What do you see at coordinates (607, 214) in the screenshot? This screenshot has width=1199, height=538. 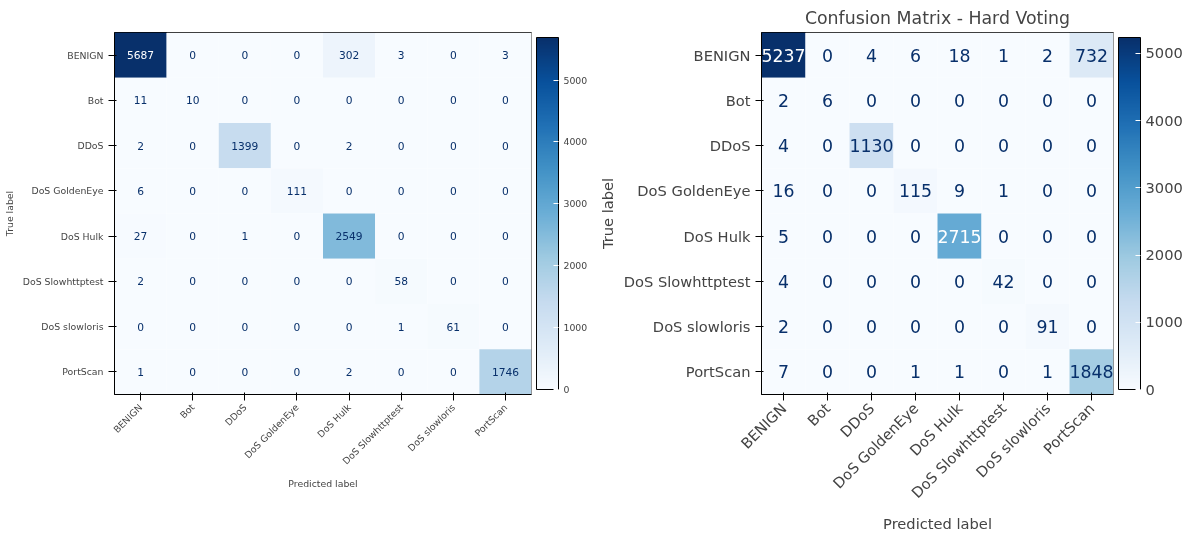 I see `y-axis-title: True label` at bounding box center [607, 214].